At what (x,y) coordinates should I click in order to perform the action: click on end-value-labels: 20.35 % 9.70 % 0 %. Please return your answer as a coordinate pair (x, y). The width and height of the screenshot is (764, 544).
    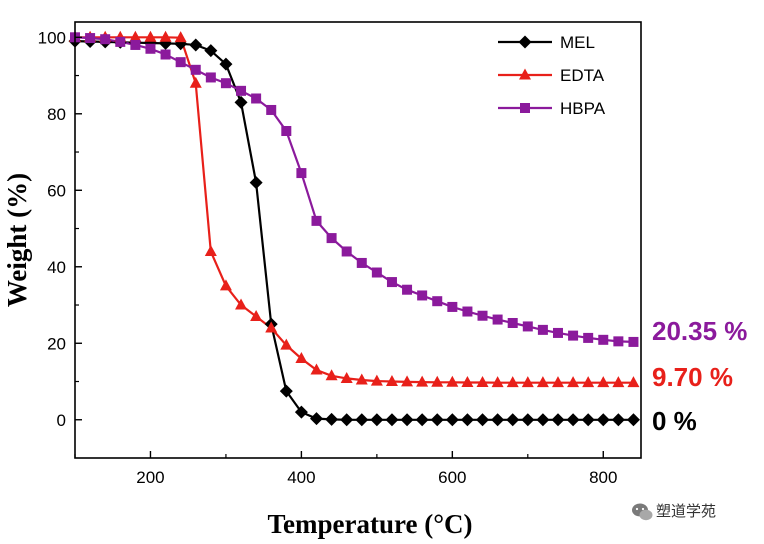
    Looking at the image, I should click on (699, 376).